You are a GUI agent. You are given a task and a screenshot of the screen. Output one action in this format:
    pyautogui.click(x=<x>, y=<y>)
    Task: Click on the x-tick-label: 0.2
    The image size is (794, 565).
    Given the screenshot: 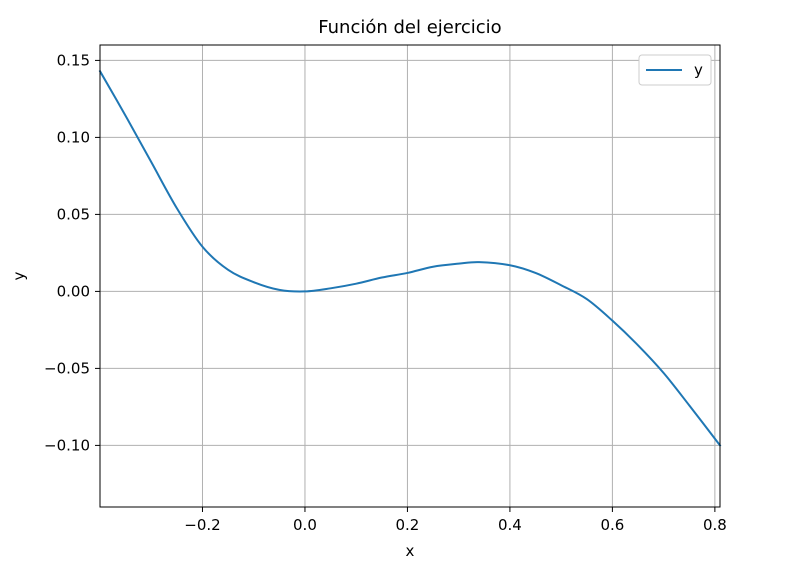 What is the action you would take?
    pyautogui.click(x=408, y=525)
    